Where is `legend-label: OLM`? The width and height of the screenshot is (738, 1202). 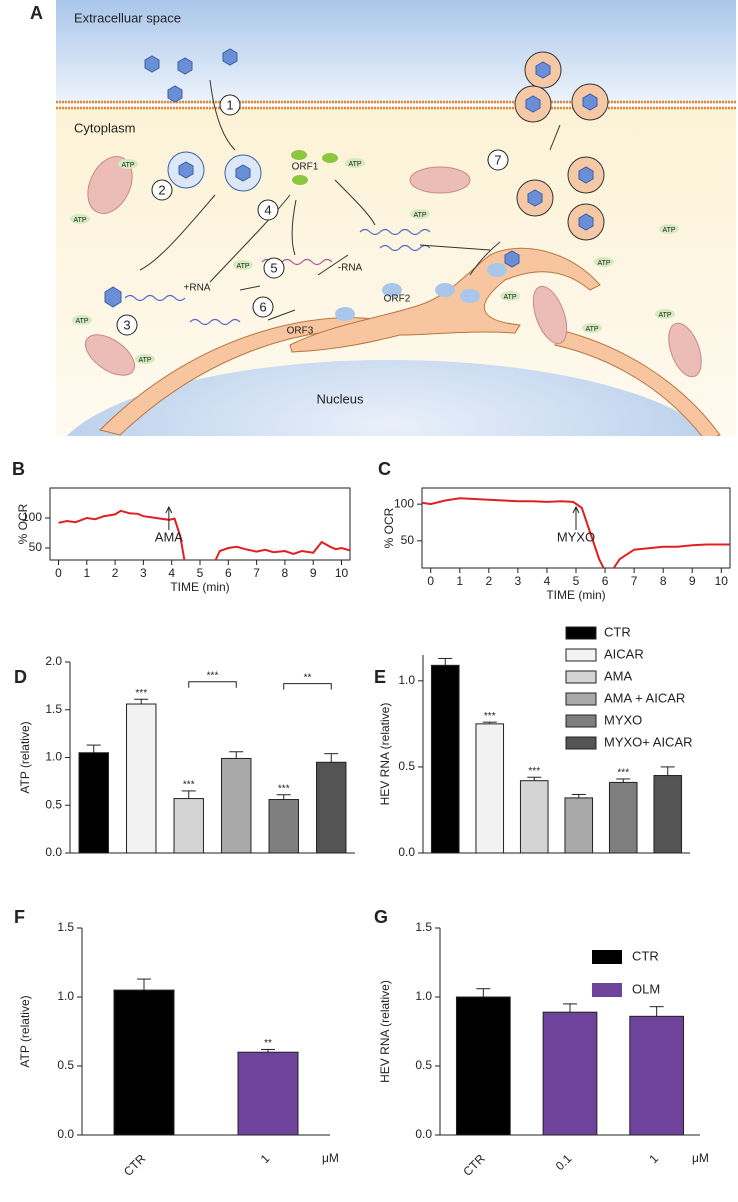 legend-label: OLM is located at coordinates (646, 988).